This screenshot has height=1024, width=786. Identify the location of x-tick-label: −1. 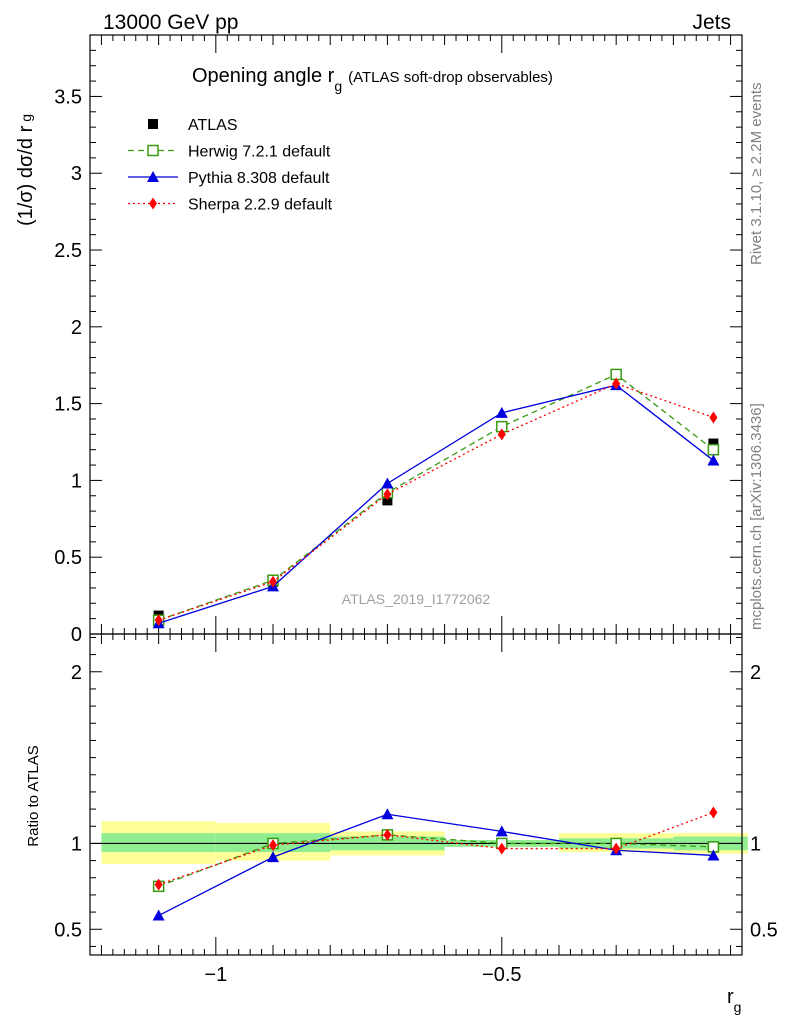
(215, 975).